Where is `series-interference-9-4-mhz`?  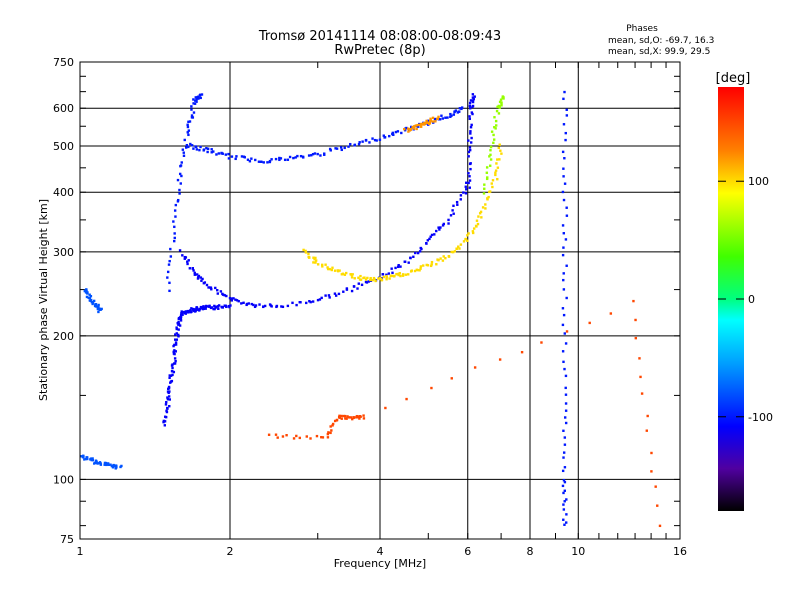 series-interference-9-4-mhz is located at coordinates (565, 308).